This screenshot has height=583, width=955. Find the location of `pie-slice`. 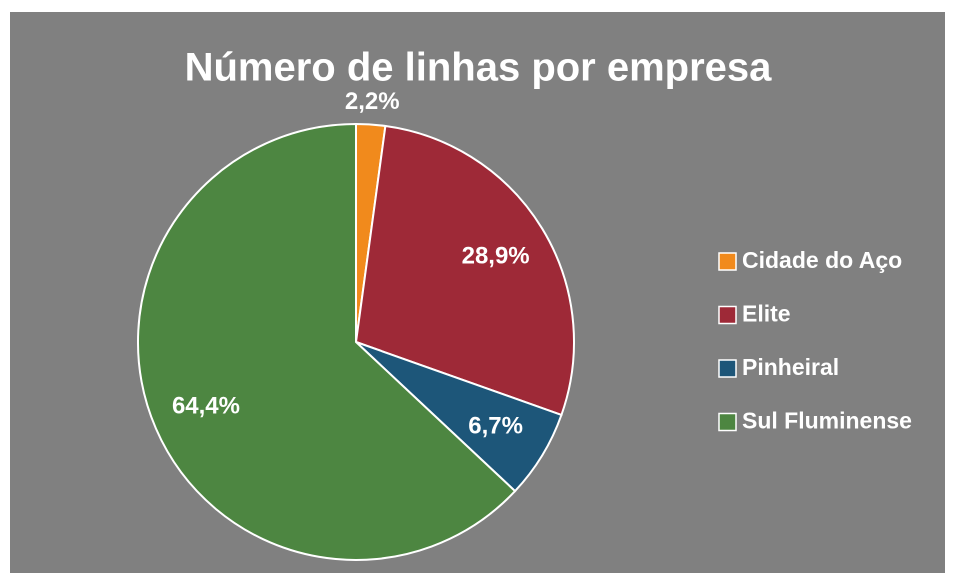

pie-slice is located at coordinates (464, 270).